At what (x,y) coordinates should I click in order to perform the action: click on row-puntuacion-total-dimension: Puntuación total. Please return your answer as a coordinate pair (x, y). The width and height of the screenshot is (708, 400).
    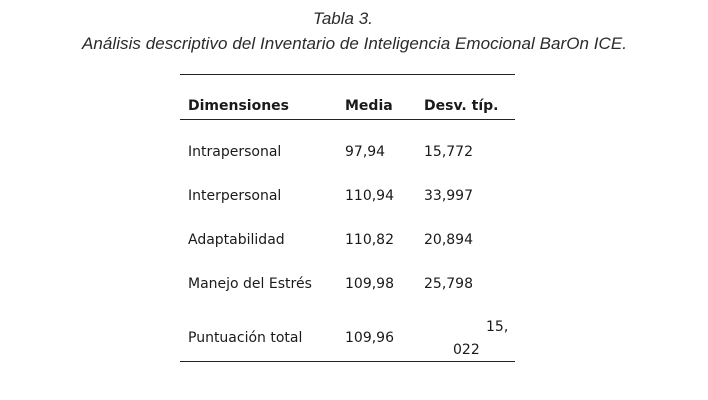
    Looking at the image, I should click on (245, 338).